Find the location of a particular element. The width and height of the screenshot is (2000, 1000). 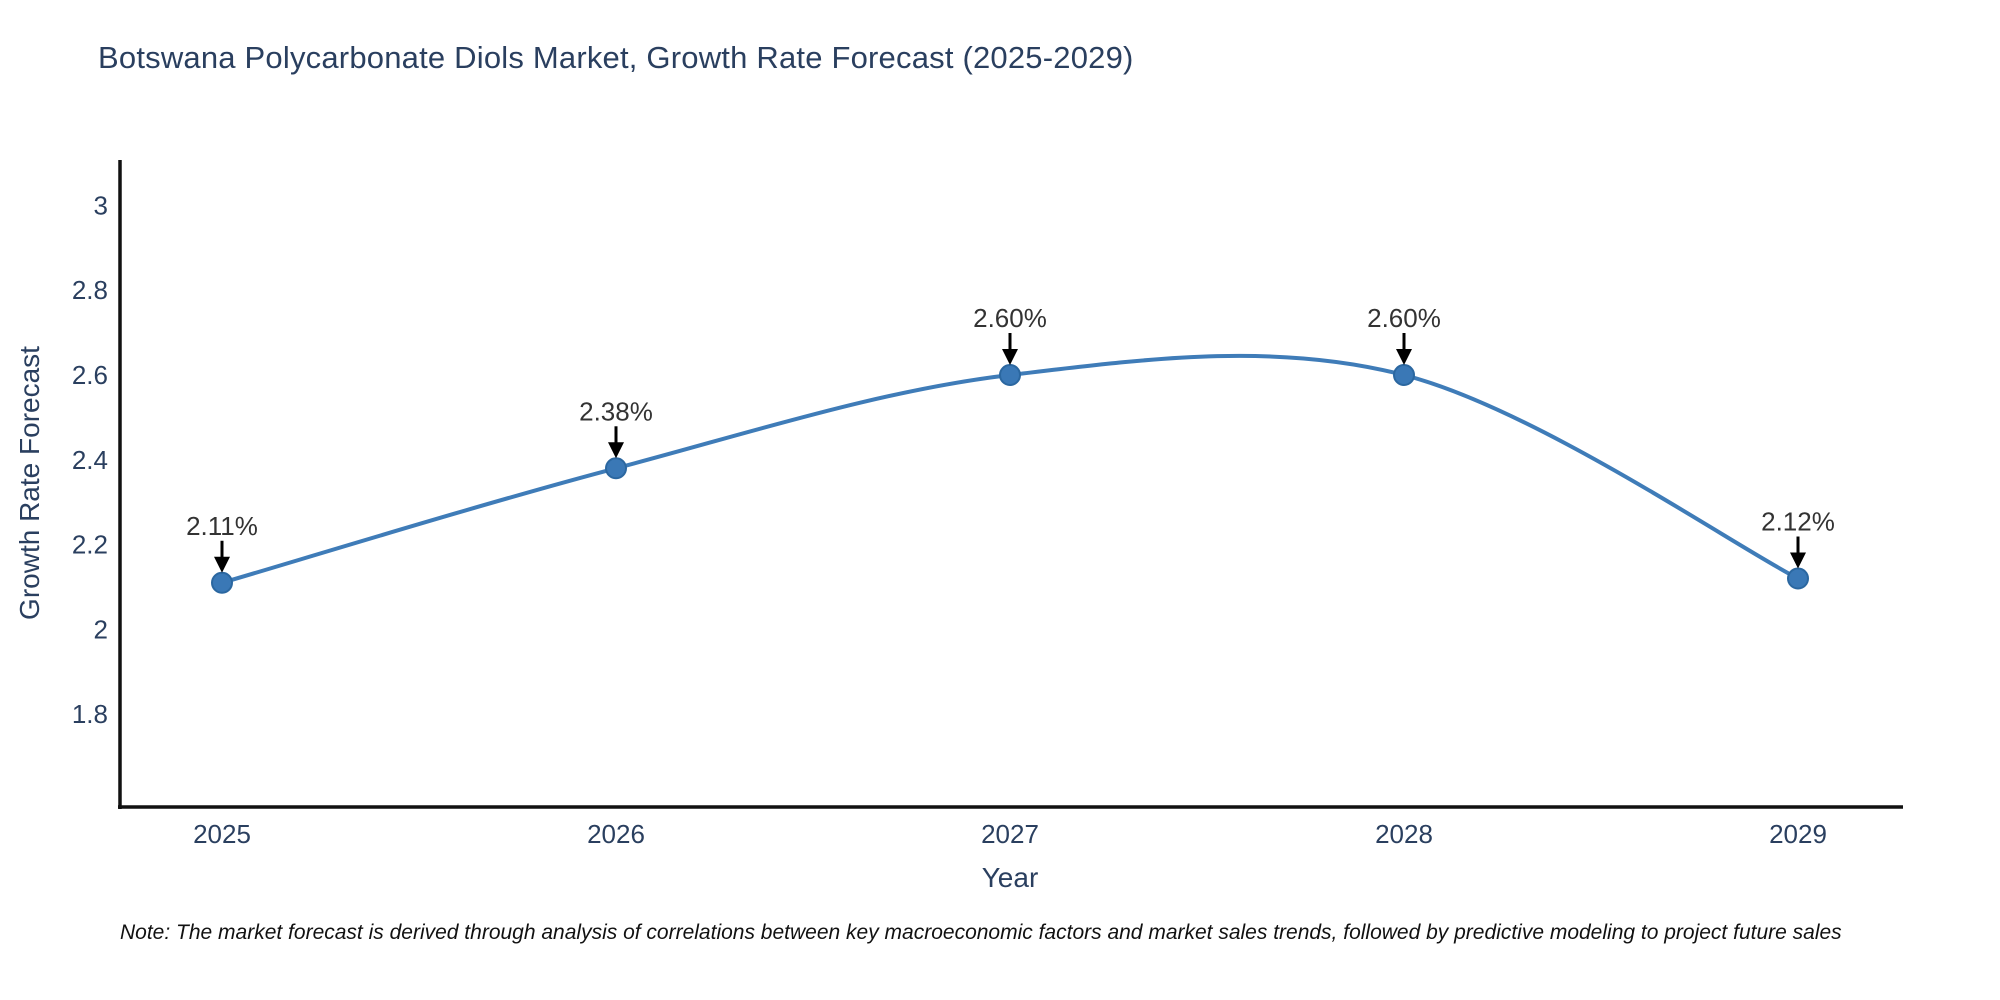

y-axis-title: Growth Rate Forecast is located at coordinates (29, 483).